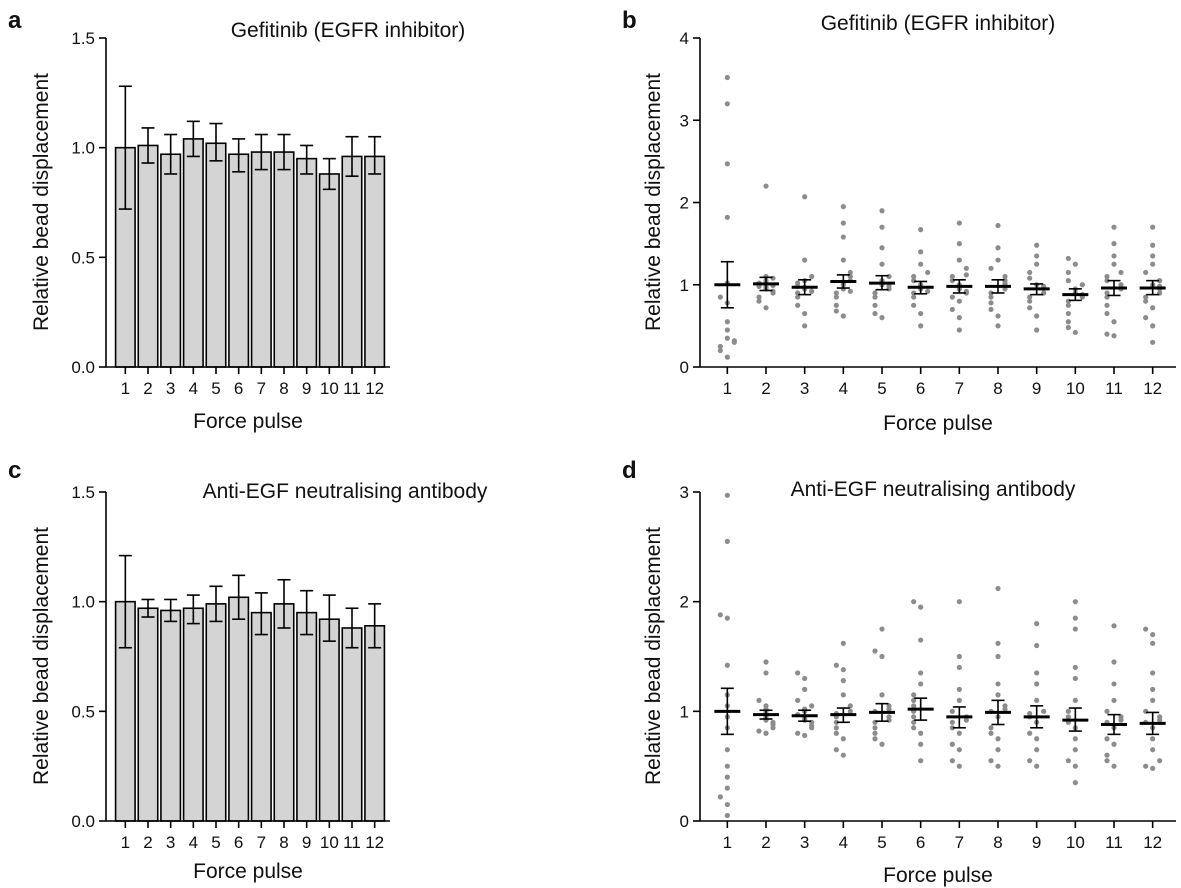 Image resolution: width=1181 pixels, height=888 pixels. What do you see at coordinates (14, 470) in the screenshot?
I see `panel-letter: c` at bounding box center [14, 470].